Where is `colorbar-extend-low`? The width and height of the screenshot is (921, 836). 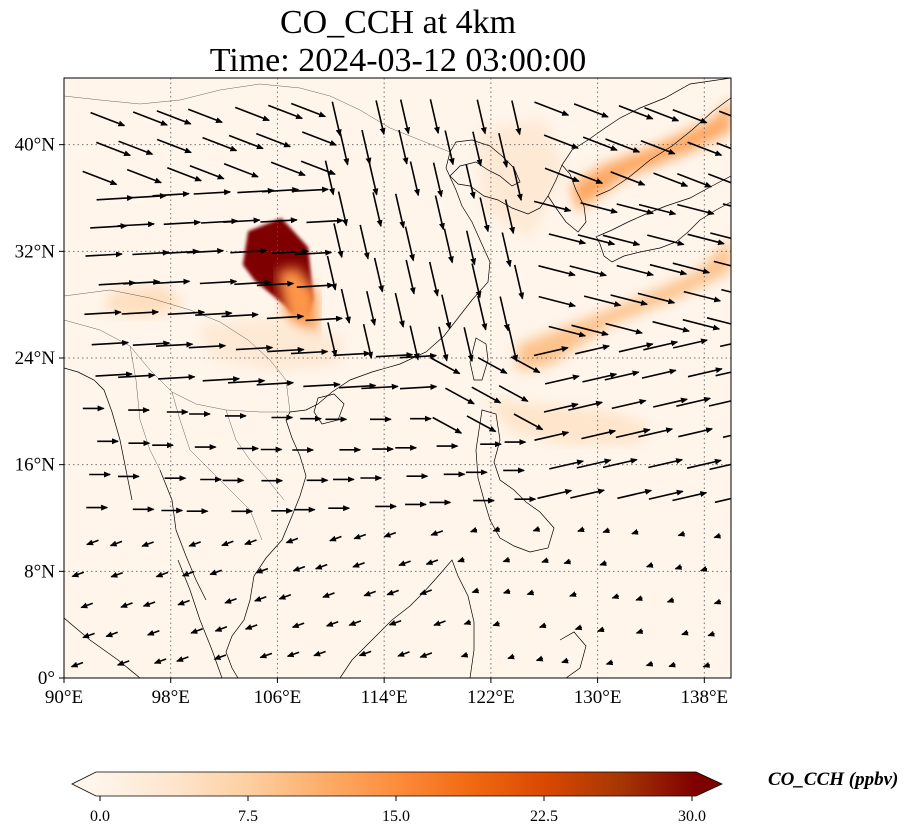 colorbar-extend-low is located at coordinates (84, 784).